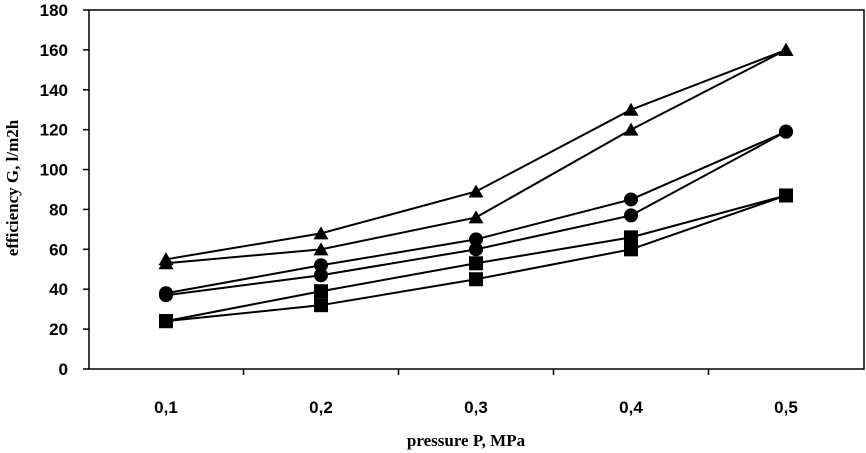 This screenshot has width=866, height=453. What do you see at coordinates (12, 187) in the screenshot?
I see `y-axis-title: efficiency G, l/m2h` at bounding box center [12, 187].